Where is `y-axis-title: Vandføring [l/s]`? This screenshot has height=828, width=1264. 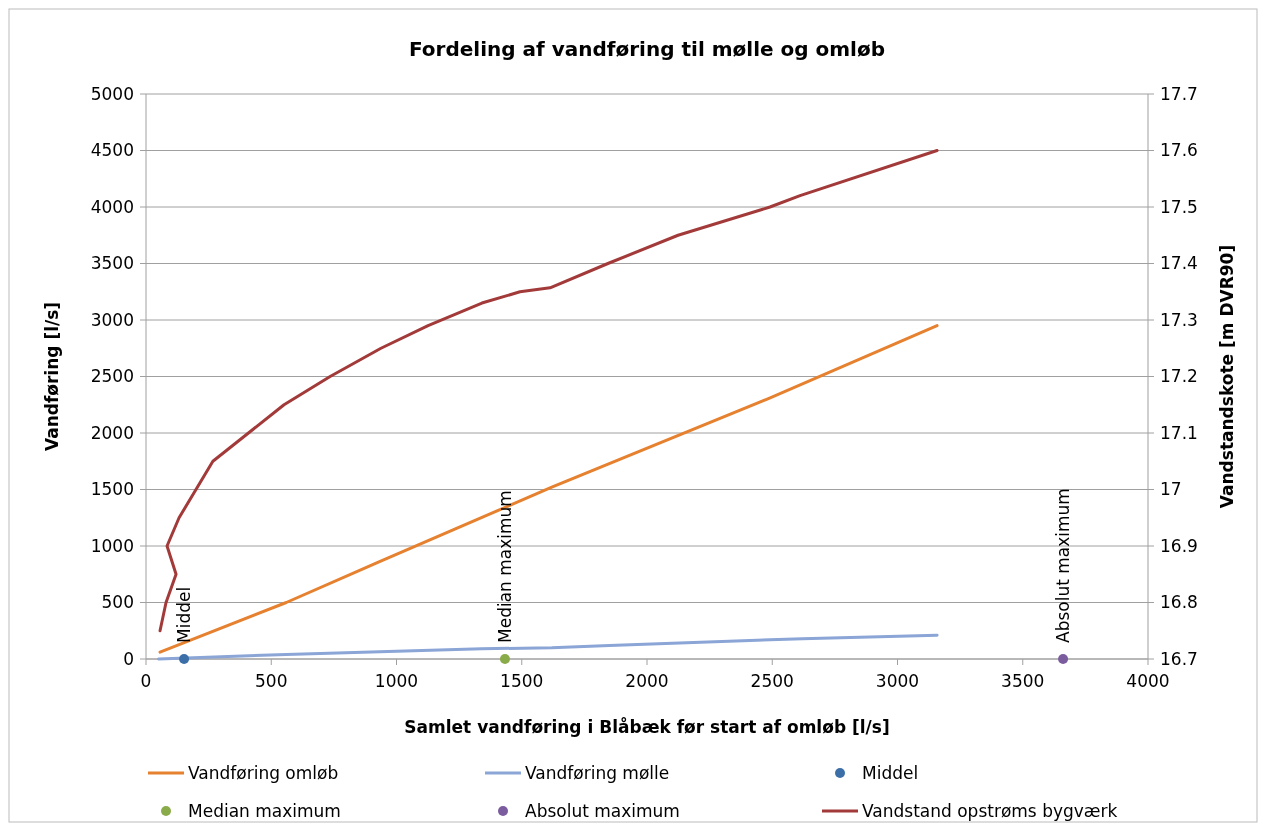 y-axis-title: Vandføring [l/s] is located at coordinates (52, 376).